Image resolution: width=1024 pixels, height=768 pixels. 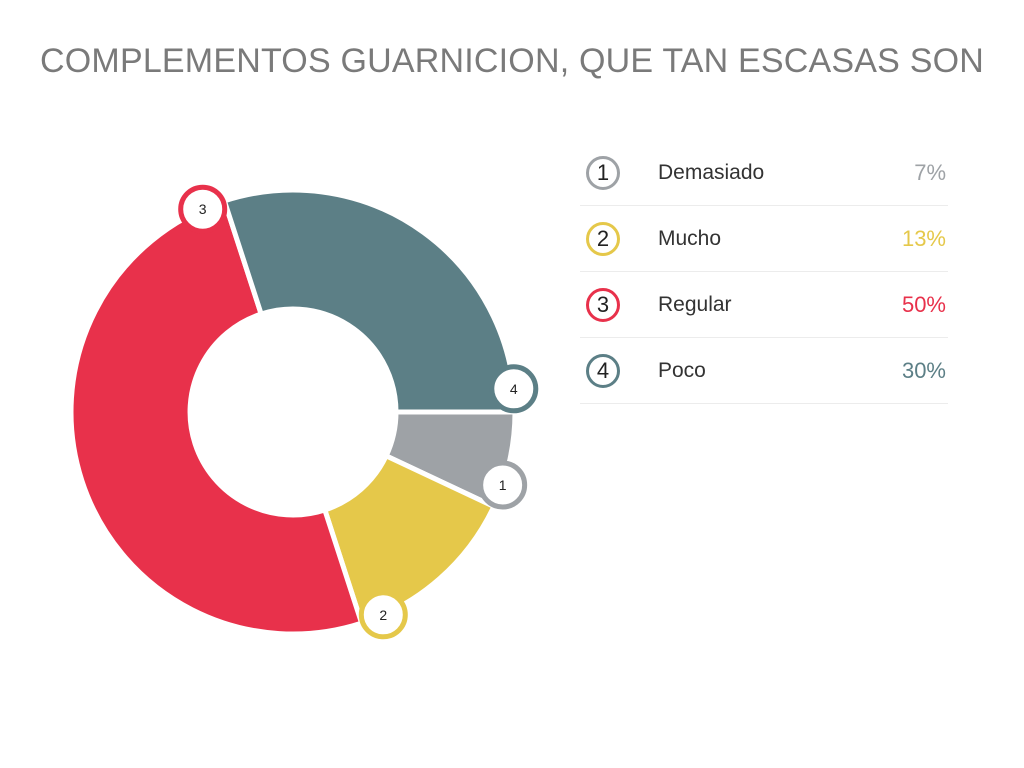 I want to click on legend-item-regular: 3 Regular 50%, so click(x=764, y=305).